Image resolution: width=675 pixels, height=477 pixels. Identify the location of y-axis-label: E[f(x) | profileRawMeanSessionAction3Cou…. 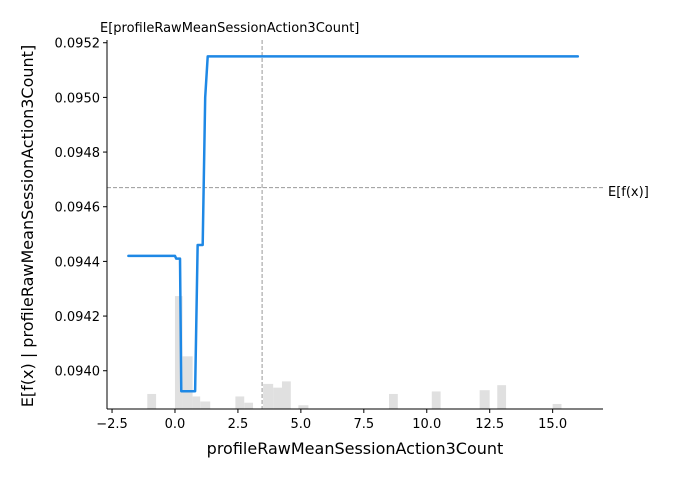
(27, 226).